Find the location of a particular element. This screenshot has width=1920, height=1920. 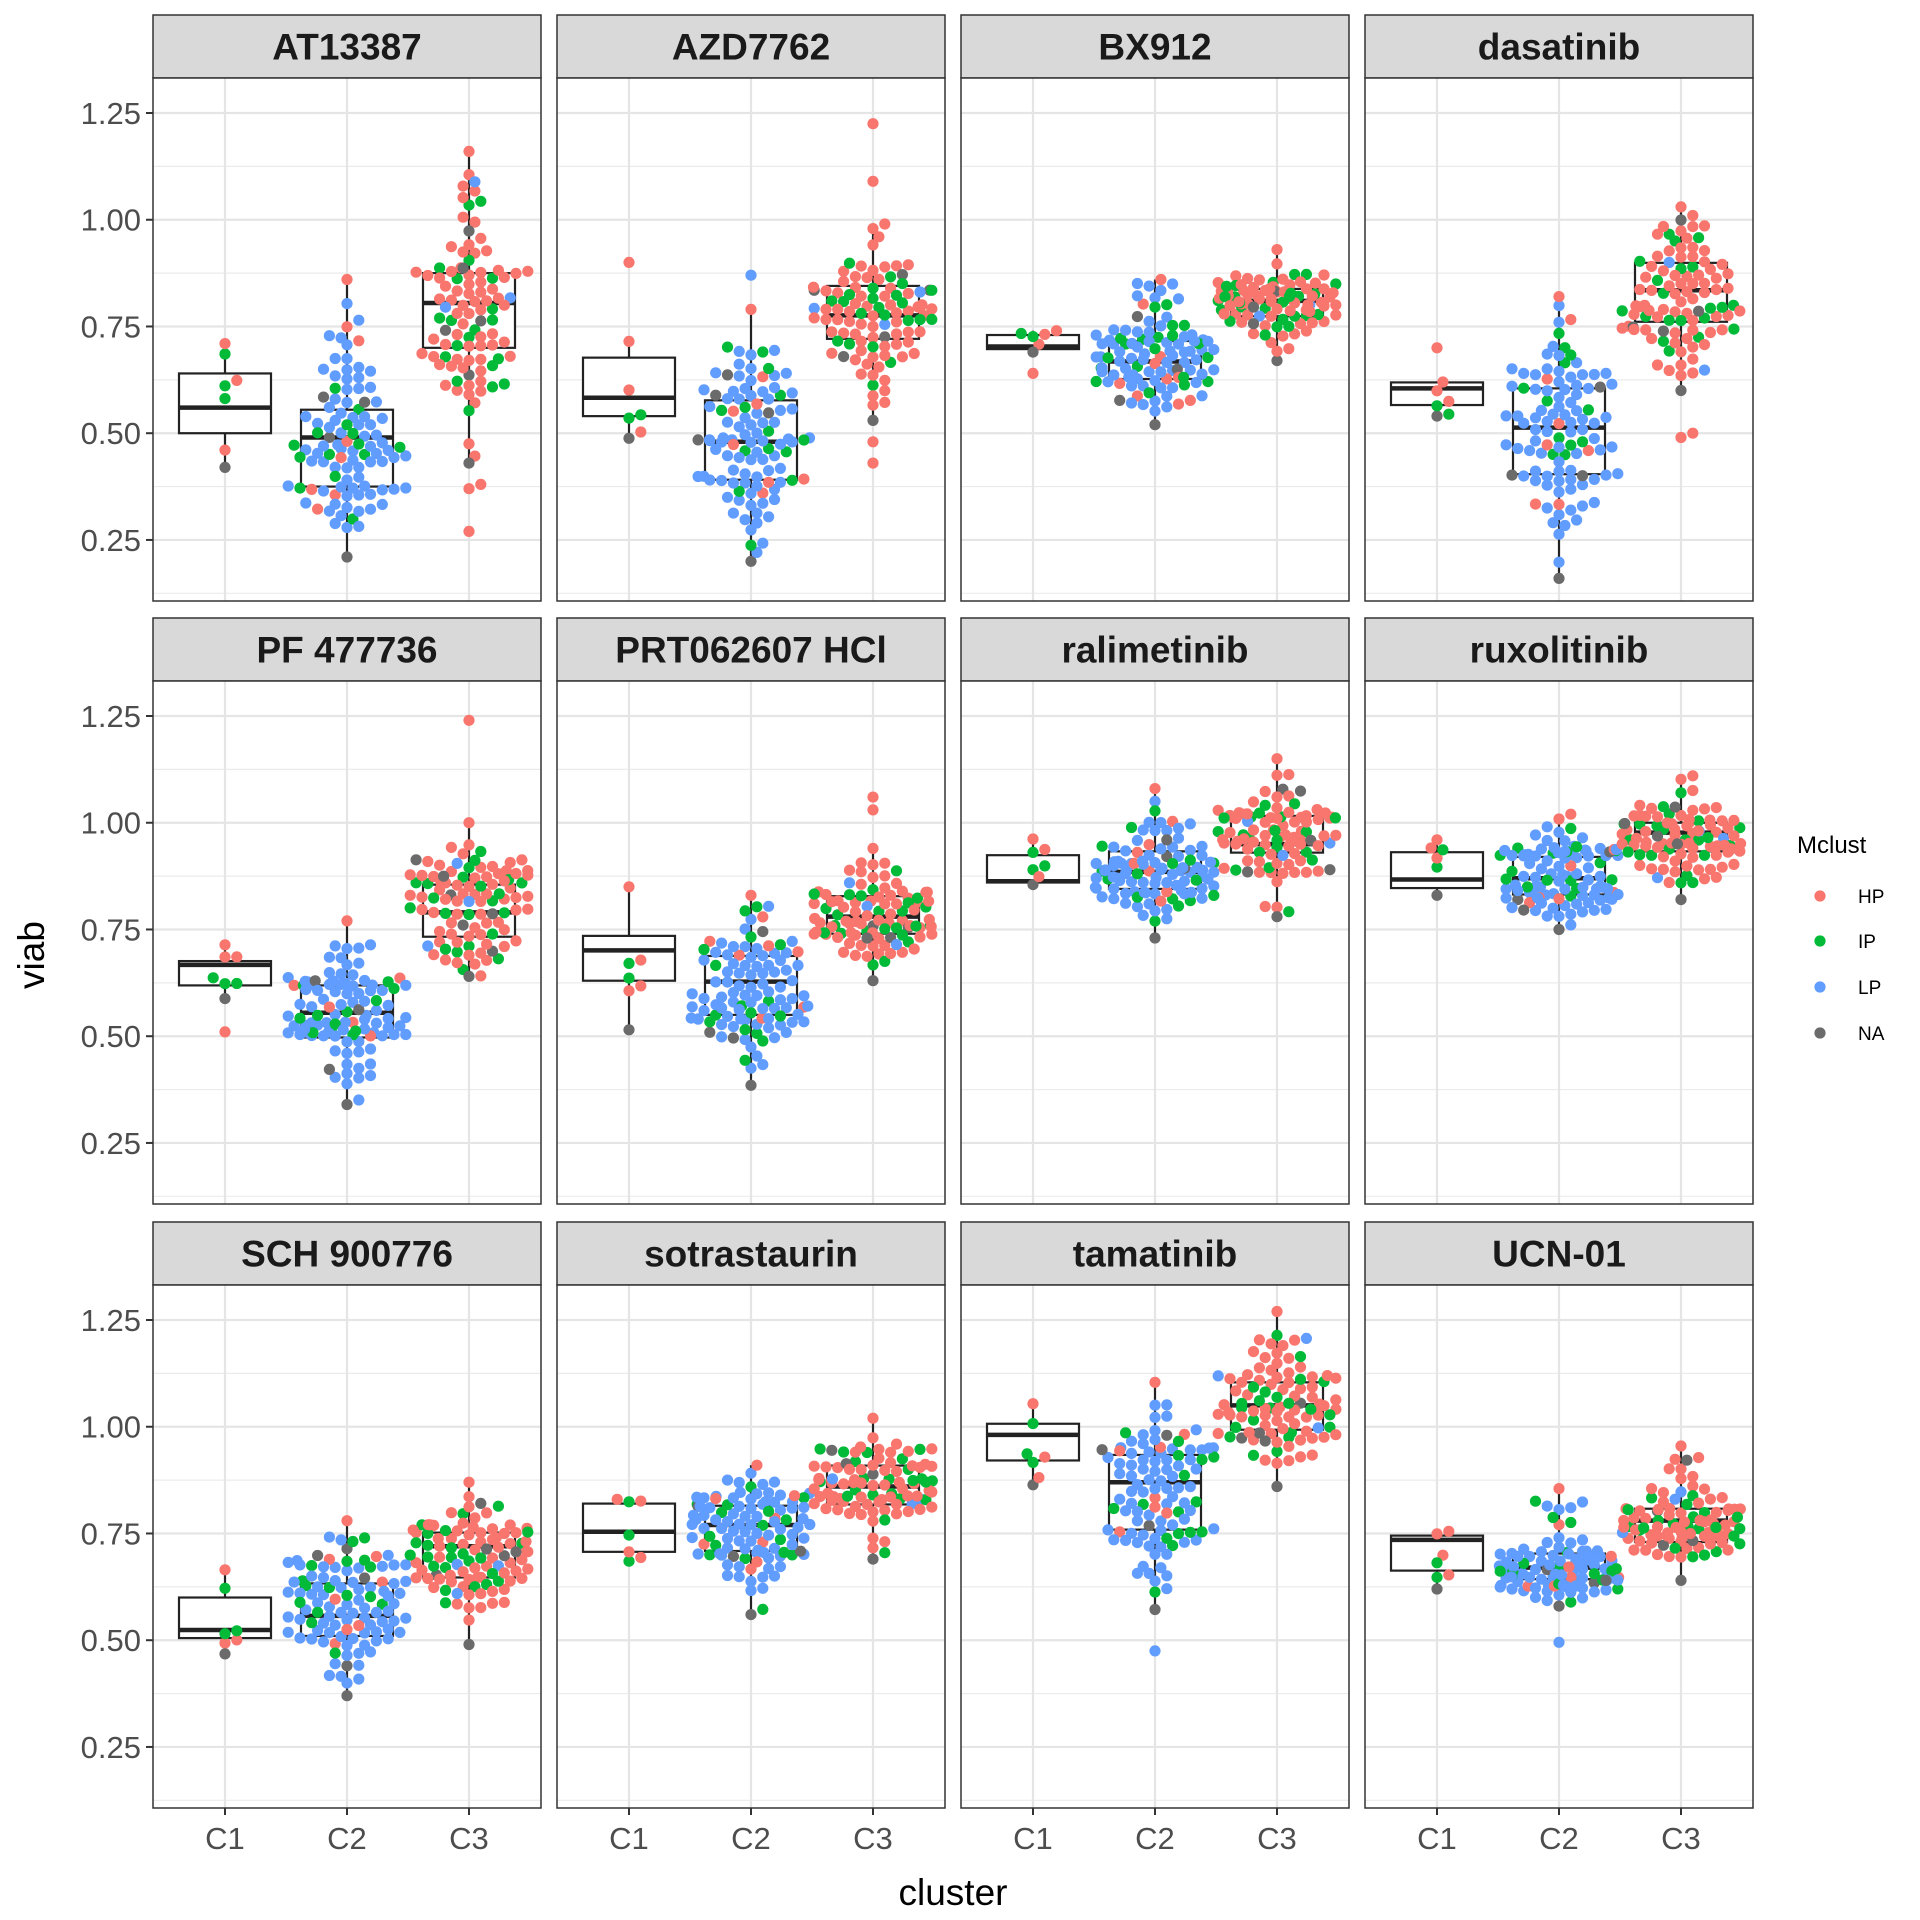

box-group-C2 is located at coordinates (347, 1013).